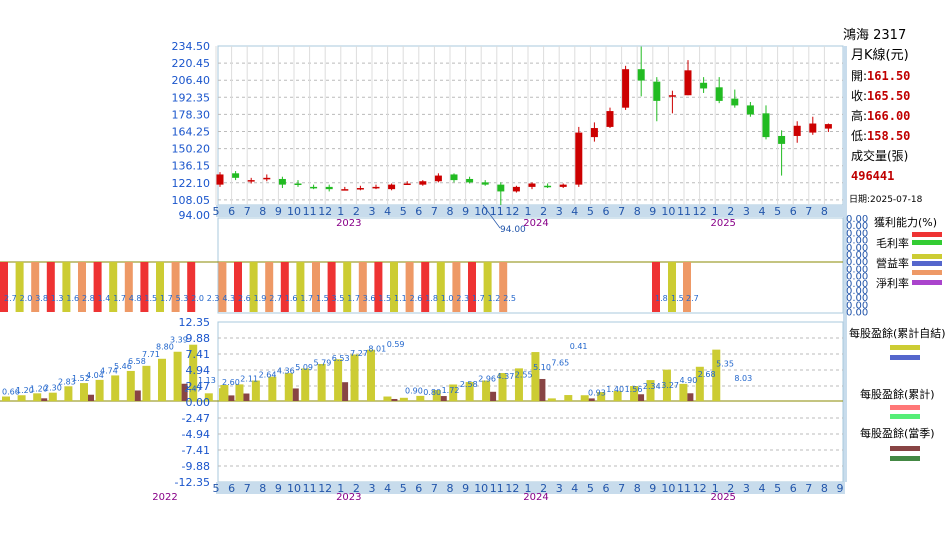 The image size is (950, 550). Describe the element at coordinates (195, 215) in the screenshot. I see `candle-y-tick: 94.00` at that location.